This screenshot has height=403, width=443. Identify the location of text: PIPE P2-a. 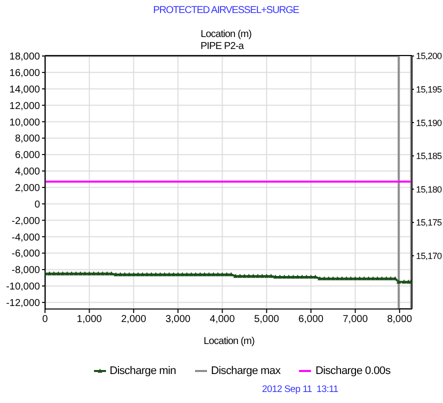
(222, 47).